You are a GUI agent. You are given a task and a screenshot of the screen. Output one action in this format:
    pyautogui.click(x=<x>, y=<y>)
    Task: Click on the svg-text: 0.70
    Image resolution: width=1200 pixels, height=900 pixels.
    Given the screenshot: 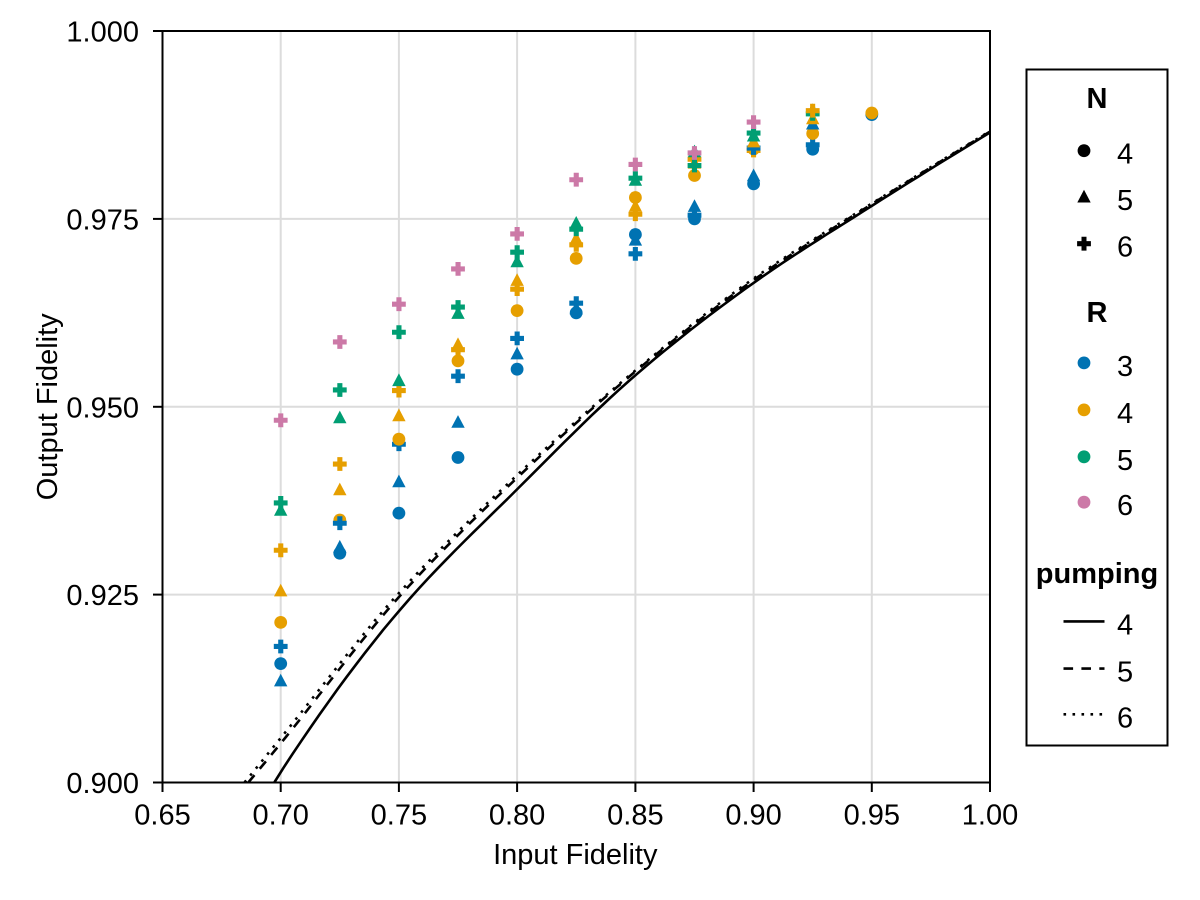 What is the action you would take?
    pyautogui.click(x=280, y=816)
    